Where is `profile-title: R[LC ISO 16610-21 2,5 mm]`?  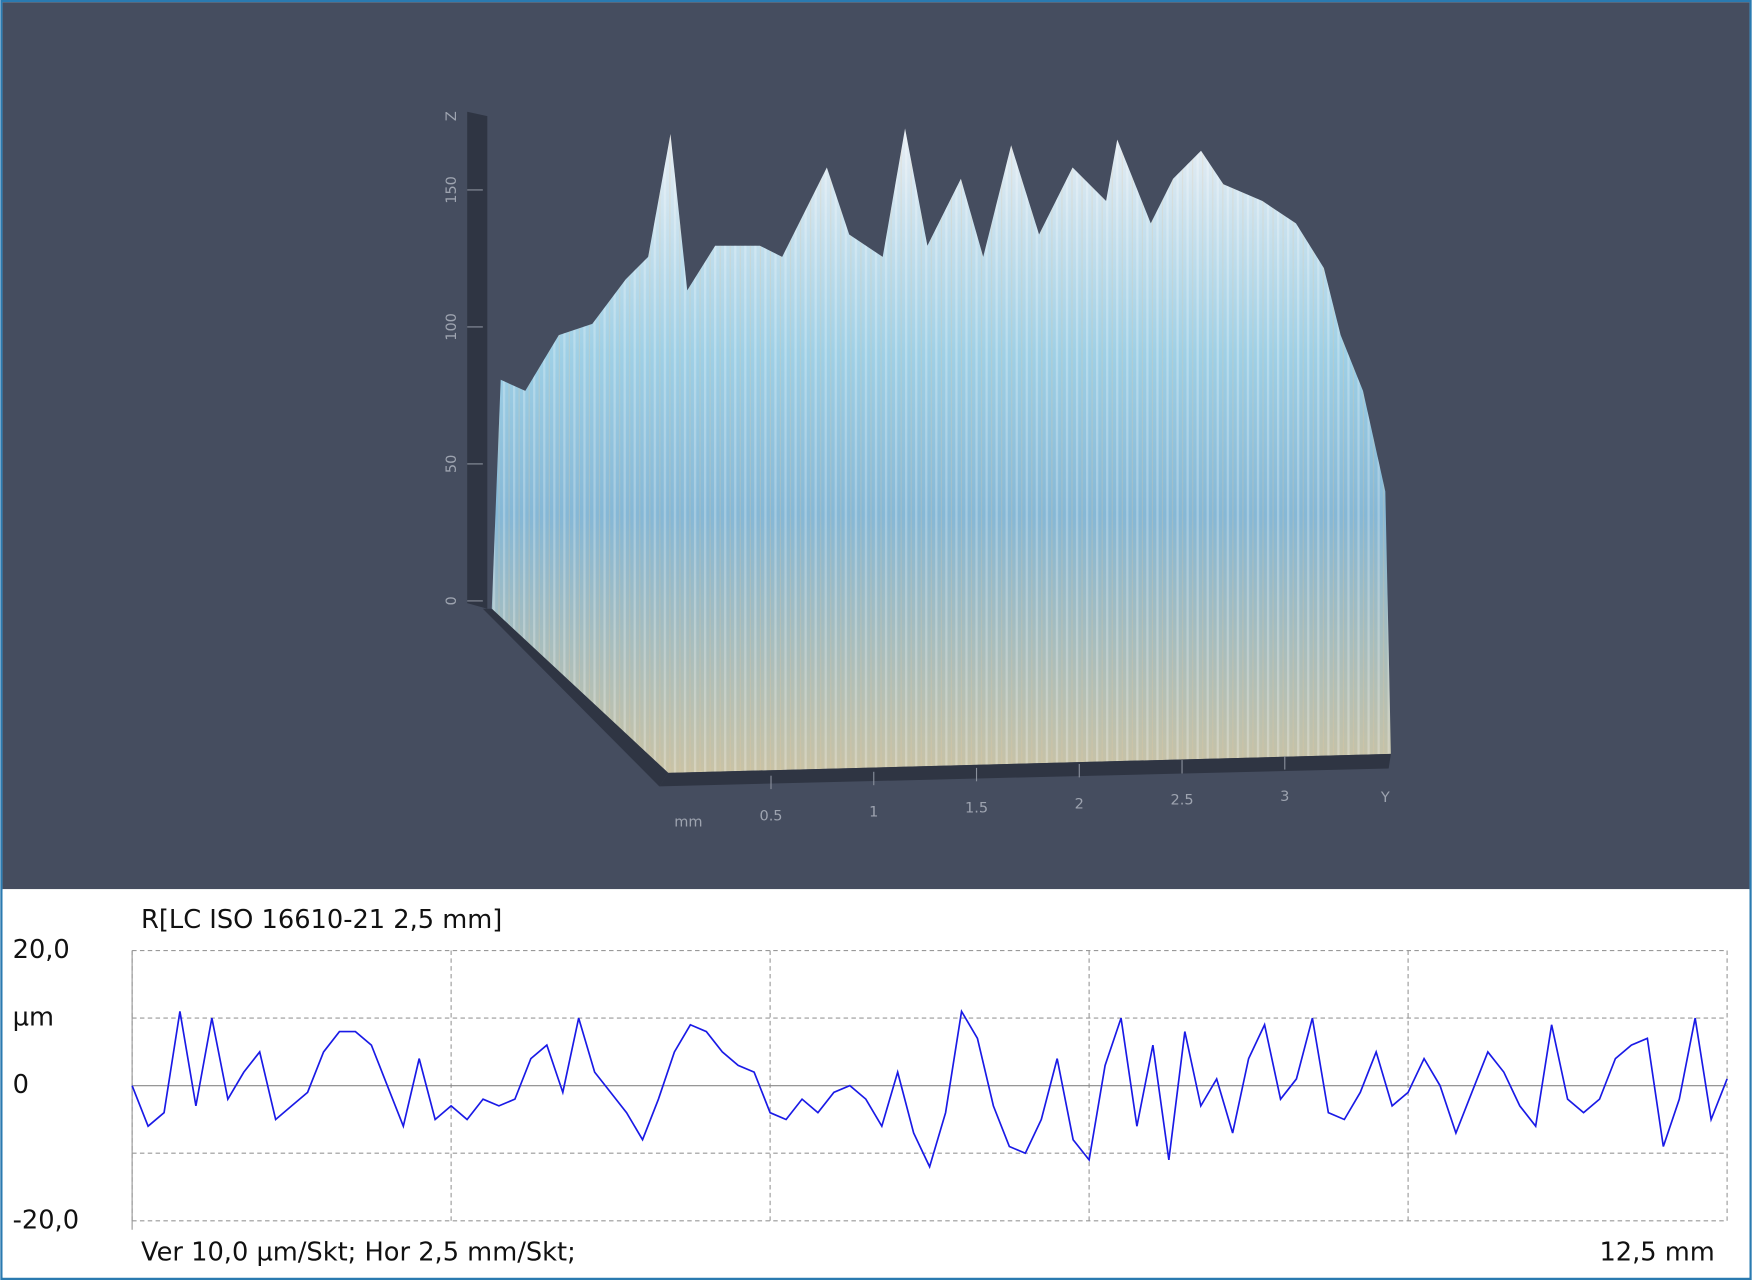 profile-title: R[LC ISO 16610-21 2,5 mm] is located at coordinates (321, 920).